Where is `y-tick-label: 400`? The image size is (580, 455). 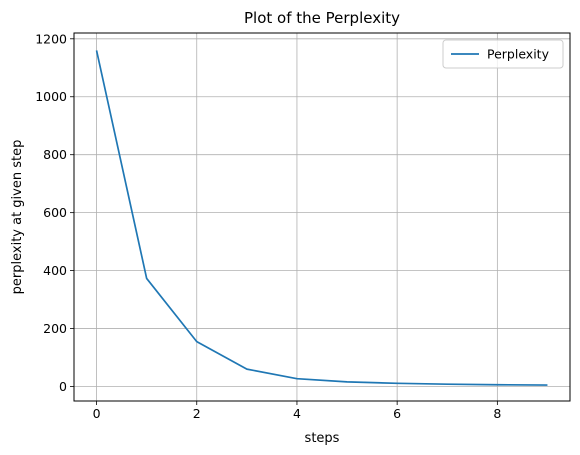
y-tick-label: 400 is located at coordinates (55, 270).